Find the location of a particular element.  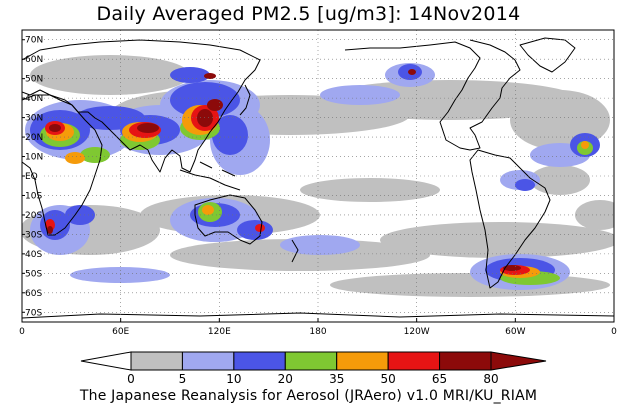

lat-tick-eq: EQ is located at coordinates (31, 177).